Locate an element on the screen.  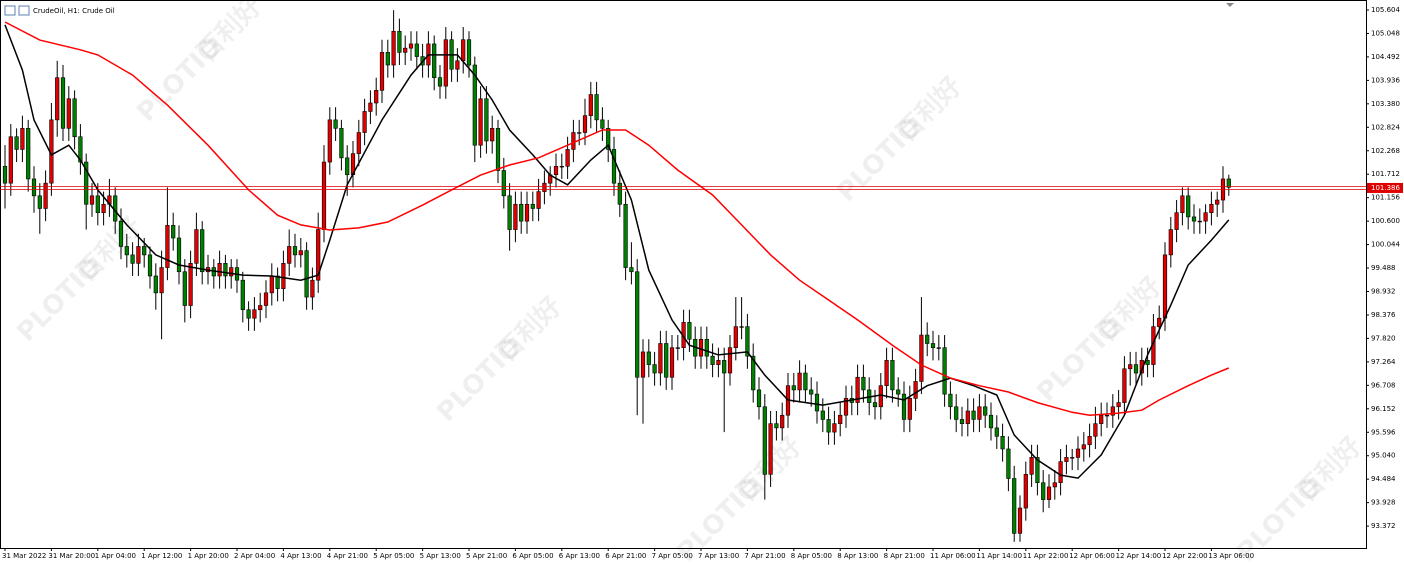
x-tick-label: 6 Apr 05:00 is located at coordinates (532, 556).